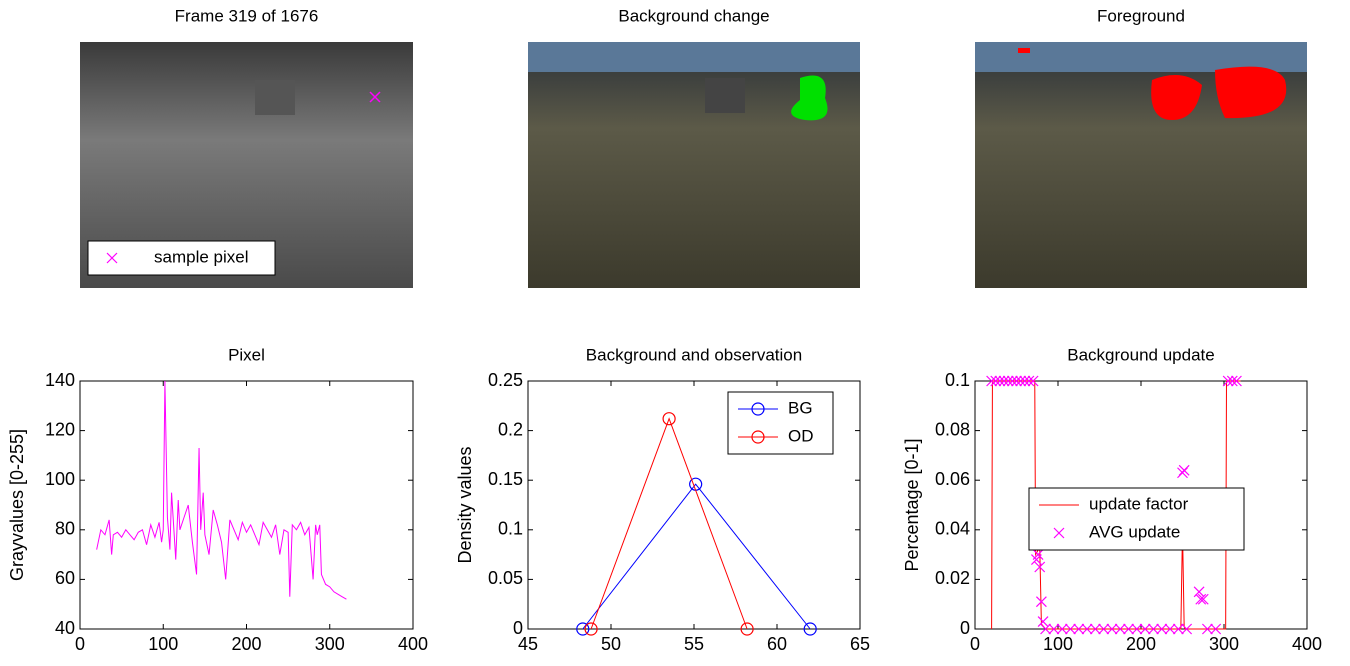 This screenshot has height=666, width=1350. Describe the element at coordinates (201, 256) in the screenshot. I see `legend-label: sample pixel` at that location.